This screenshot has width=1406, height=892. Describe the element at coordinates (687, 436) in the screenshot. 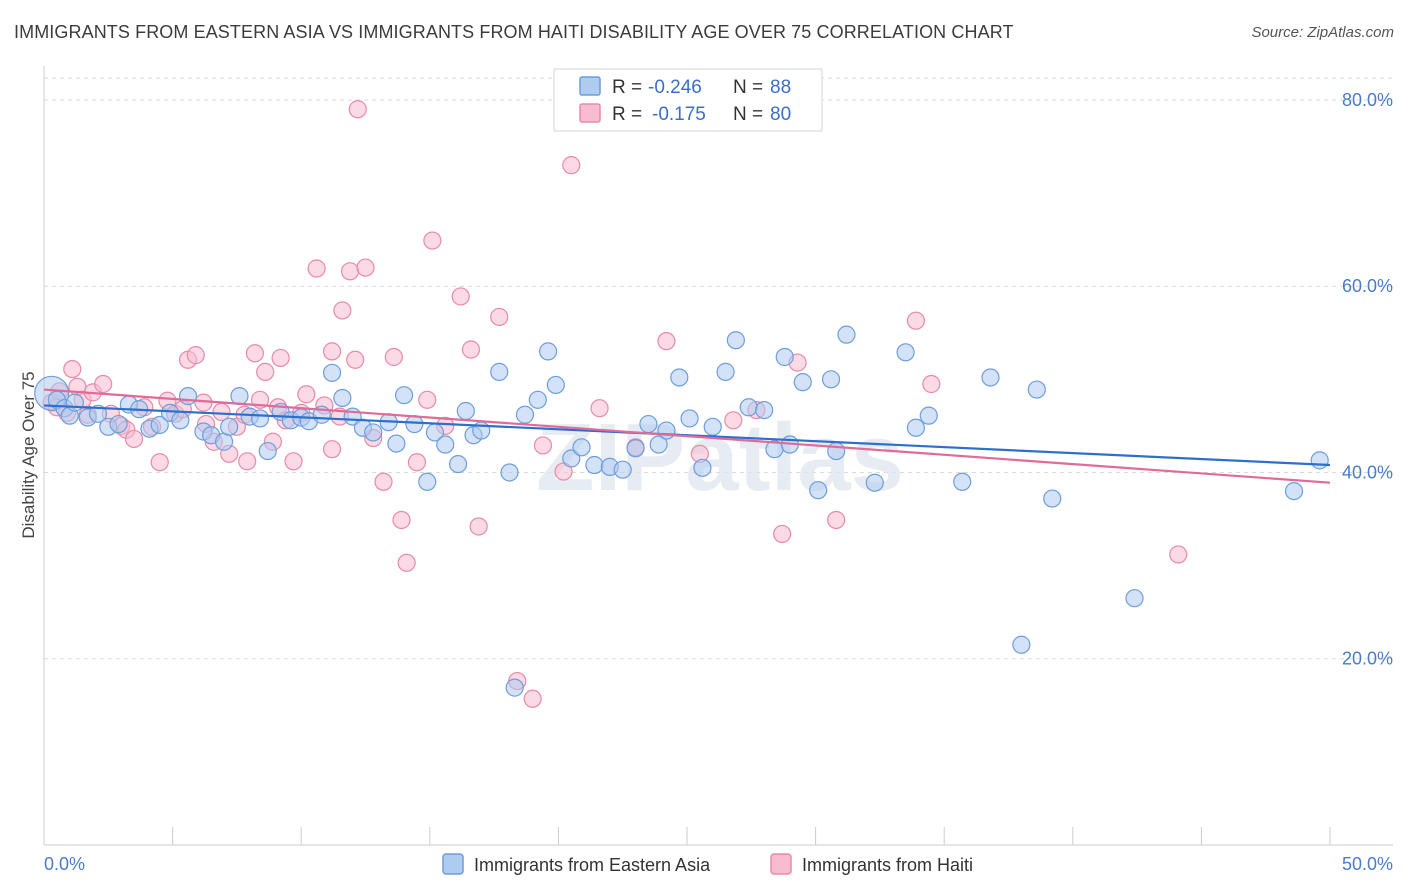

I see `haiti-trend-line` at that location.